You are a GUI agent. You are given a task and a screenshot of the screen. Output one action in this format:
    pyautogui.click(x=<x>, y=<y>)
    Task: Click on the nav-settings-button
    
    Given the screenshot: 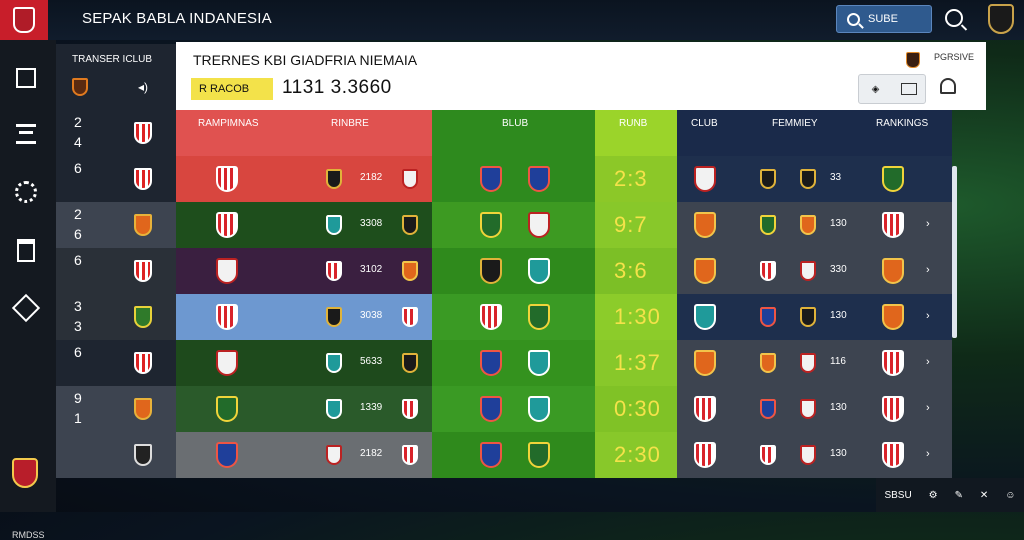 What is the action you would take?
    pyautogui.click(x=26, y=192)
    